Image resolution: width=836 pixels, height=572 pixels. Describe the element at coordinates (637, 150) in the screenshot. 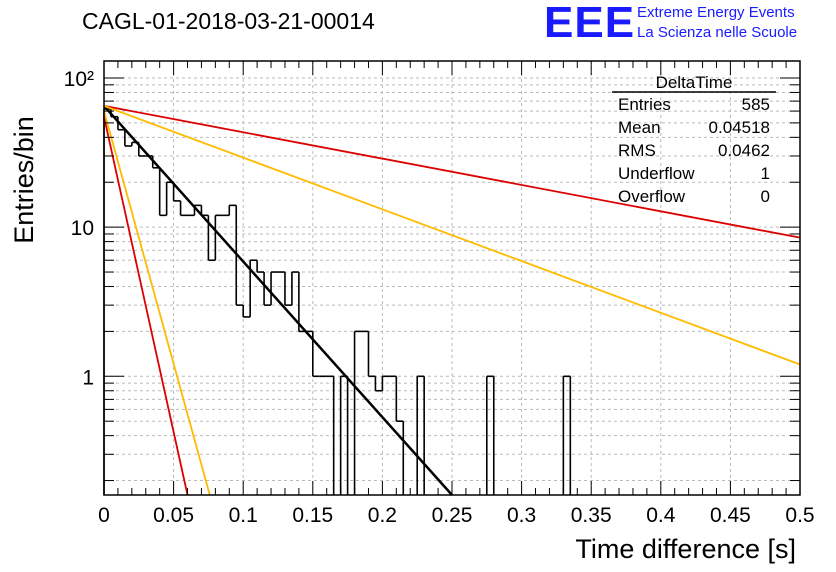

I see `stats-label: RMS` at that location.